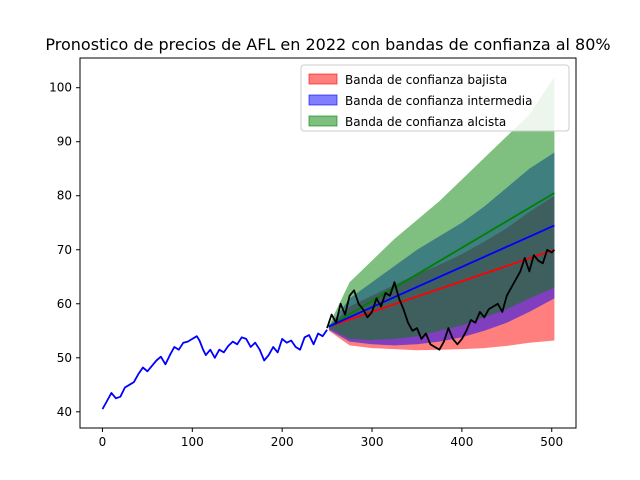 The width and height of the screenshot is (640, 480). I want to click on legend-label-1: Banda de confianza intermedia, so click(438, 101).